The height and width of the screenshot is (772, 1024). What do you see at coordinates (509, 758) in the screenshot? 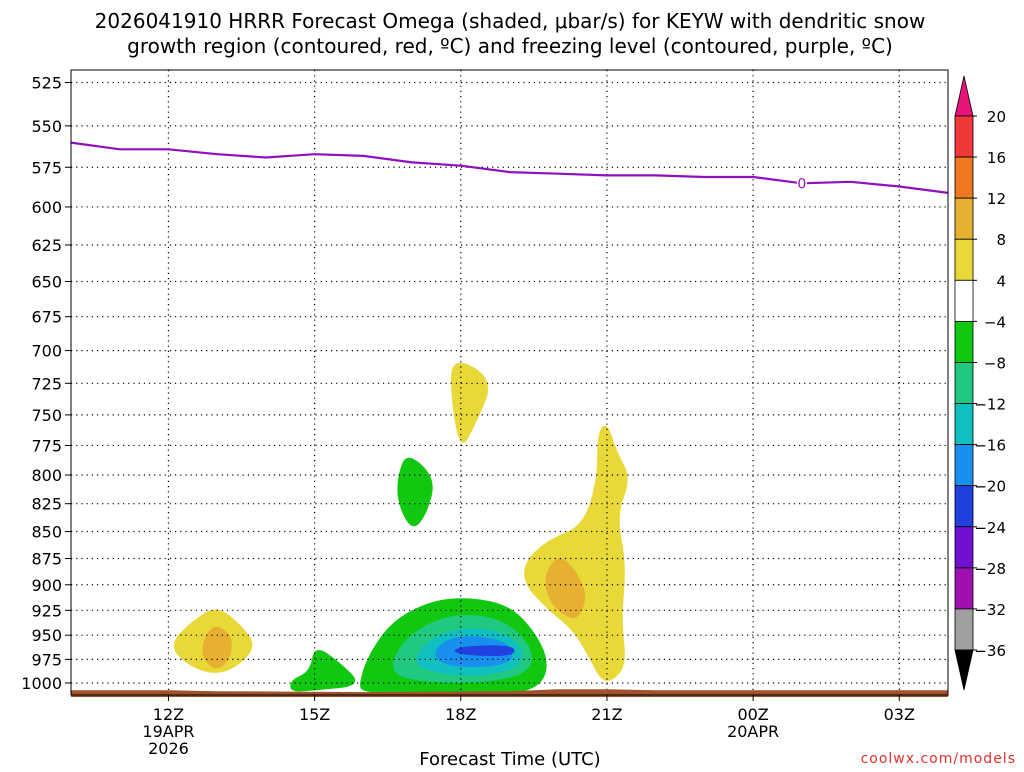
I see `x-axis-label: Forecast Time (UTC)` at bounding box center [509, 758].